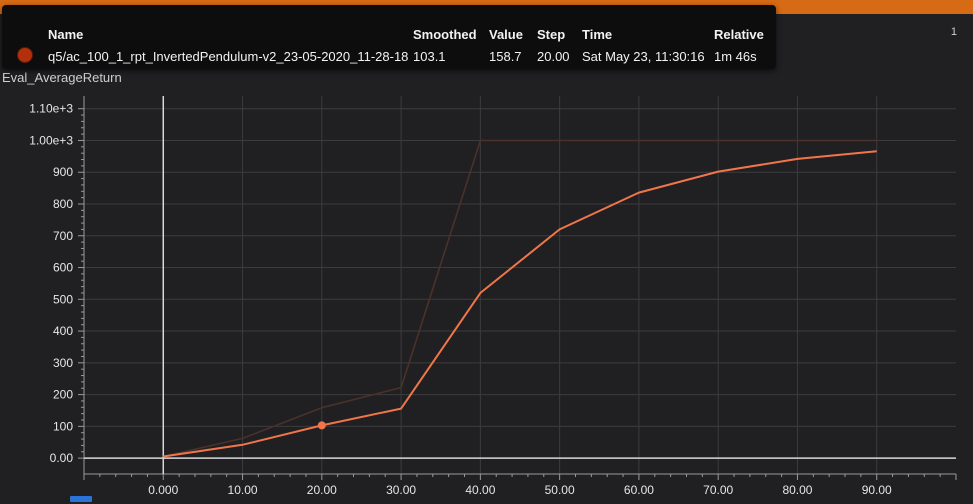 Image resolution: width=973 pixels, height=504 pixels. Describe the element at coordinates (735, 56) in the screenshot. I see `tooltip-relative: 1m 46s` at that location.